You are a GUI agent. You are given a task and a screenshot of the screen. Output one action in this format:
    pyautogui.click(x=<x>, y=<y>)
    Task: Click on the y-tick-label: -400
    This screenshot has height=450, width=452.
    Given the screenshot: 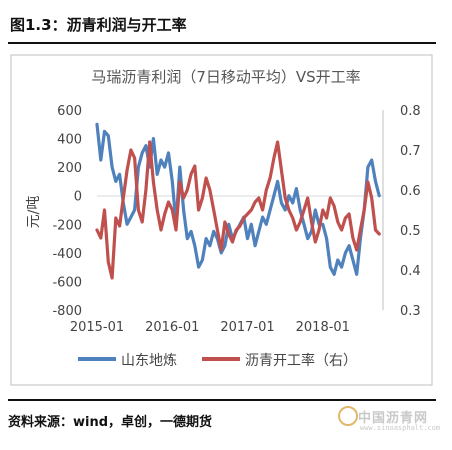 What is the action you would take?
    pyautogui.click(x=67, y=254)
    